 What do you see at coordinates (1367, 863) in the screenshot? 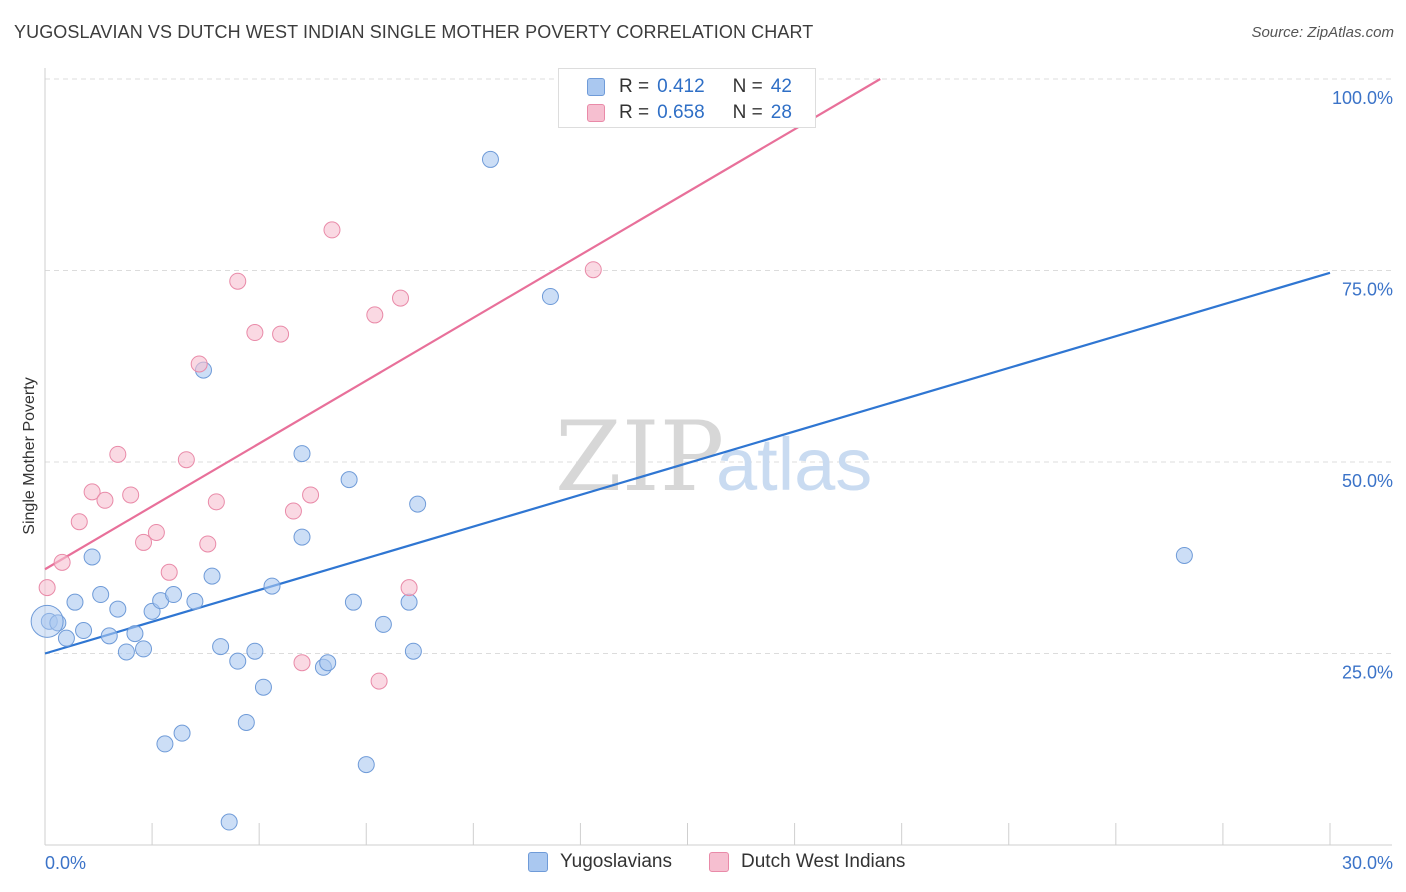
I see `x-tick-label-max: 30.0%` at bounding box center [1367, 863].